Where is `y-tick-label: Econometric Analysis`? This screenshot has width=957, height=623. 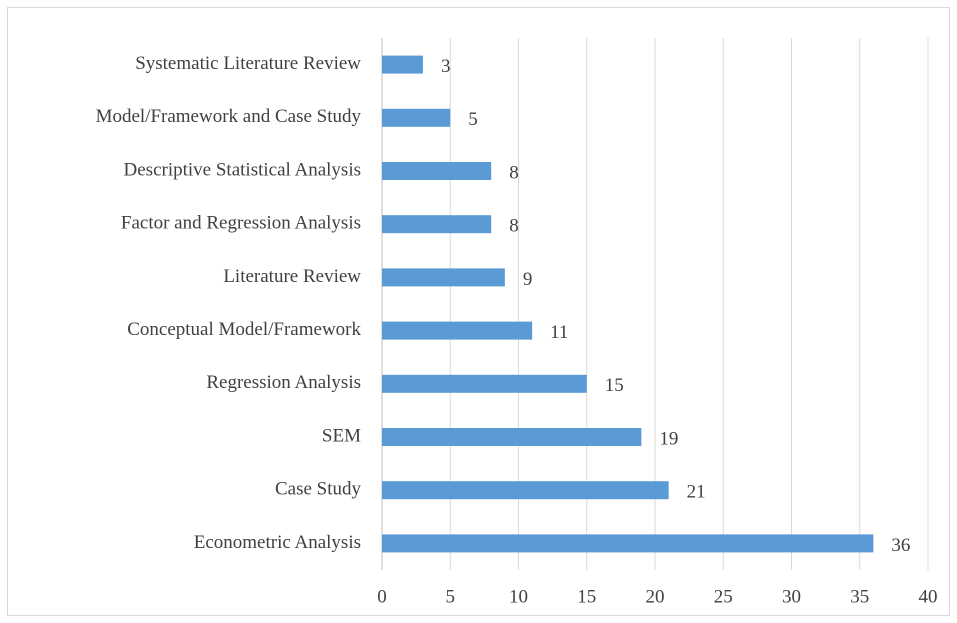
y-tick-label: Econometric Analysis is located at coordinates (277, 542).